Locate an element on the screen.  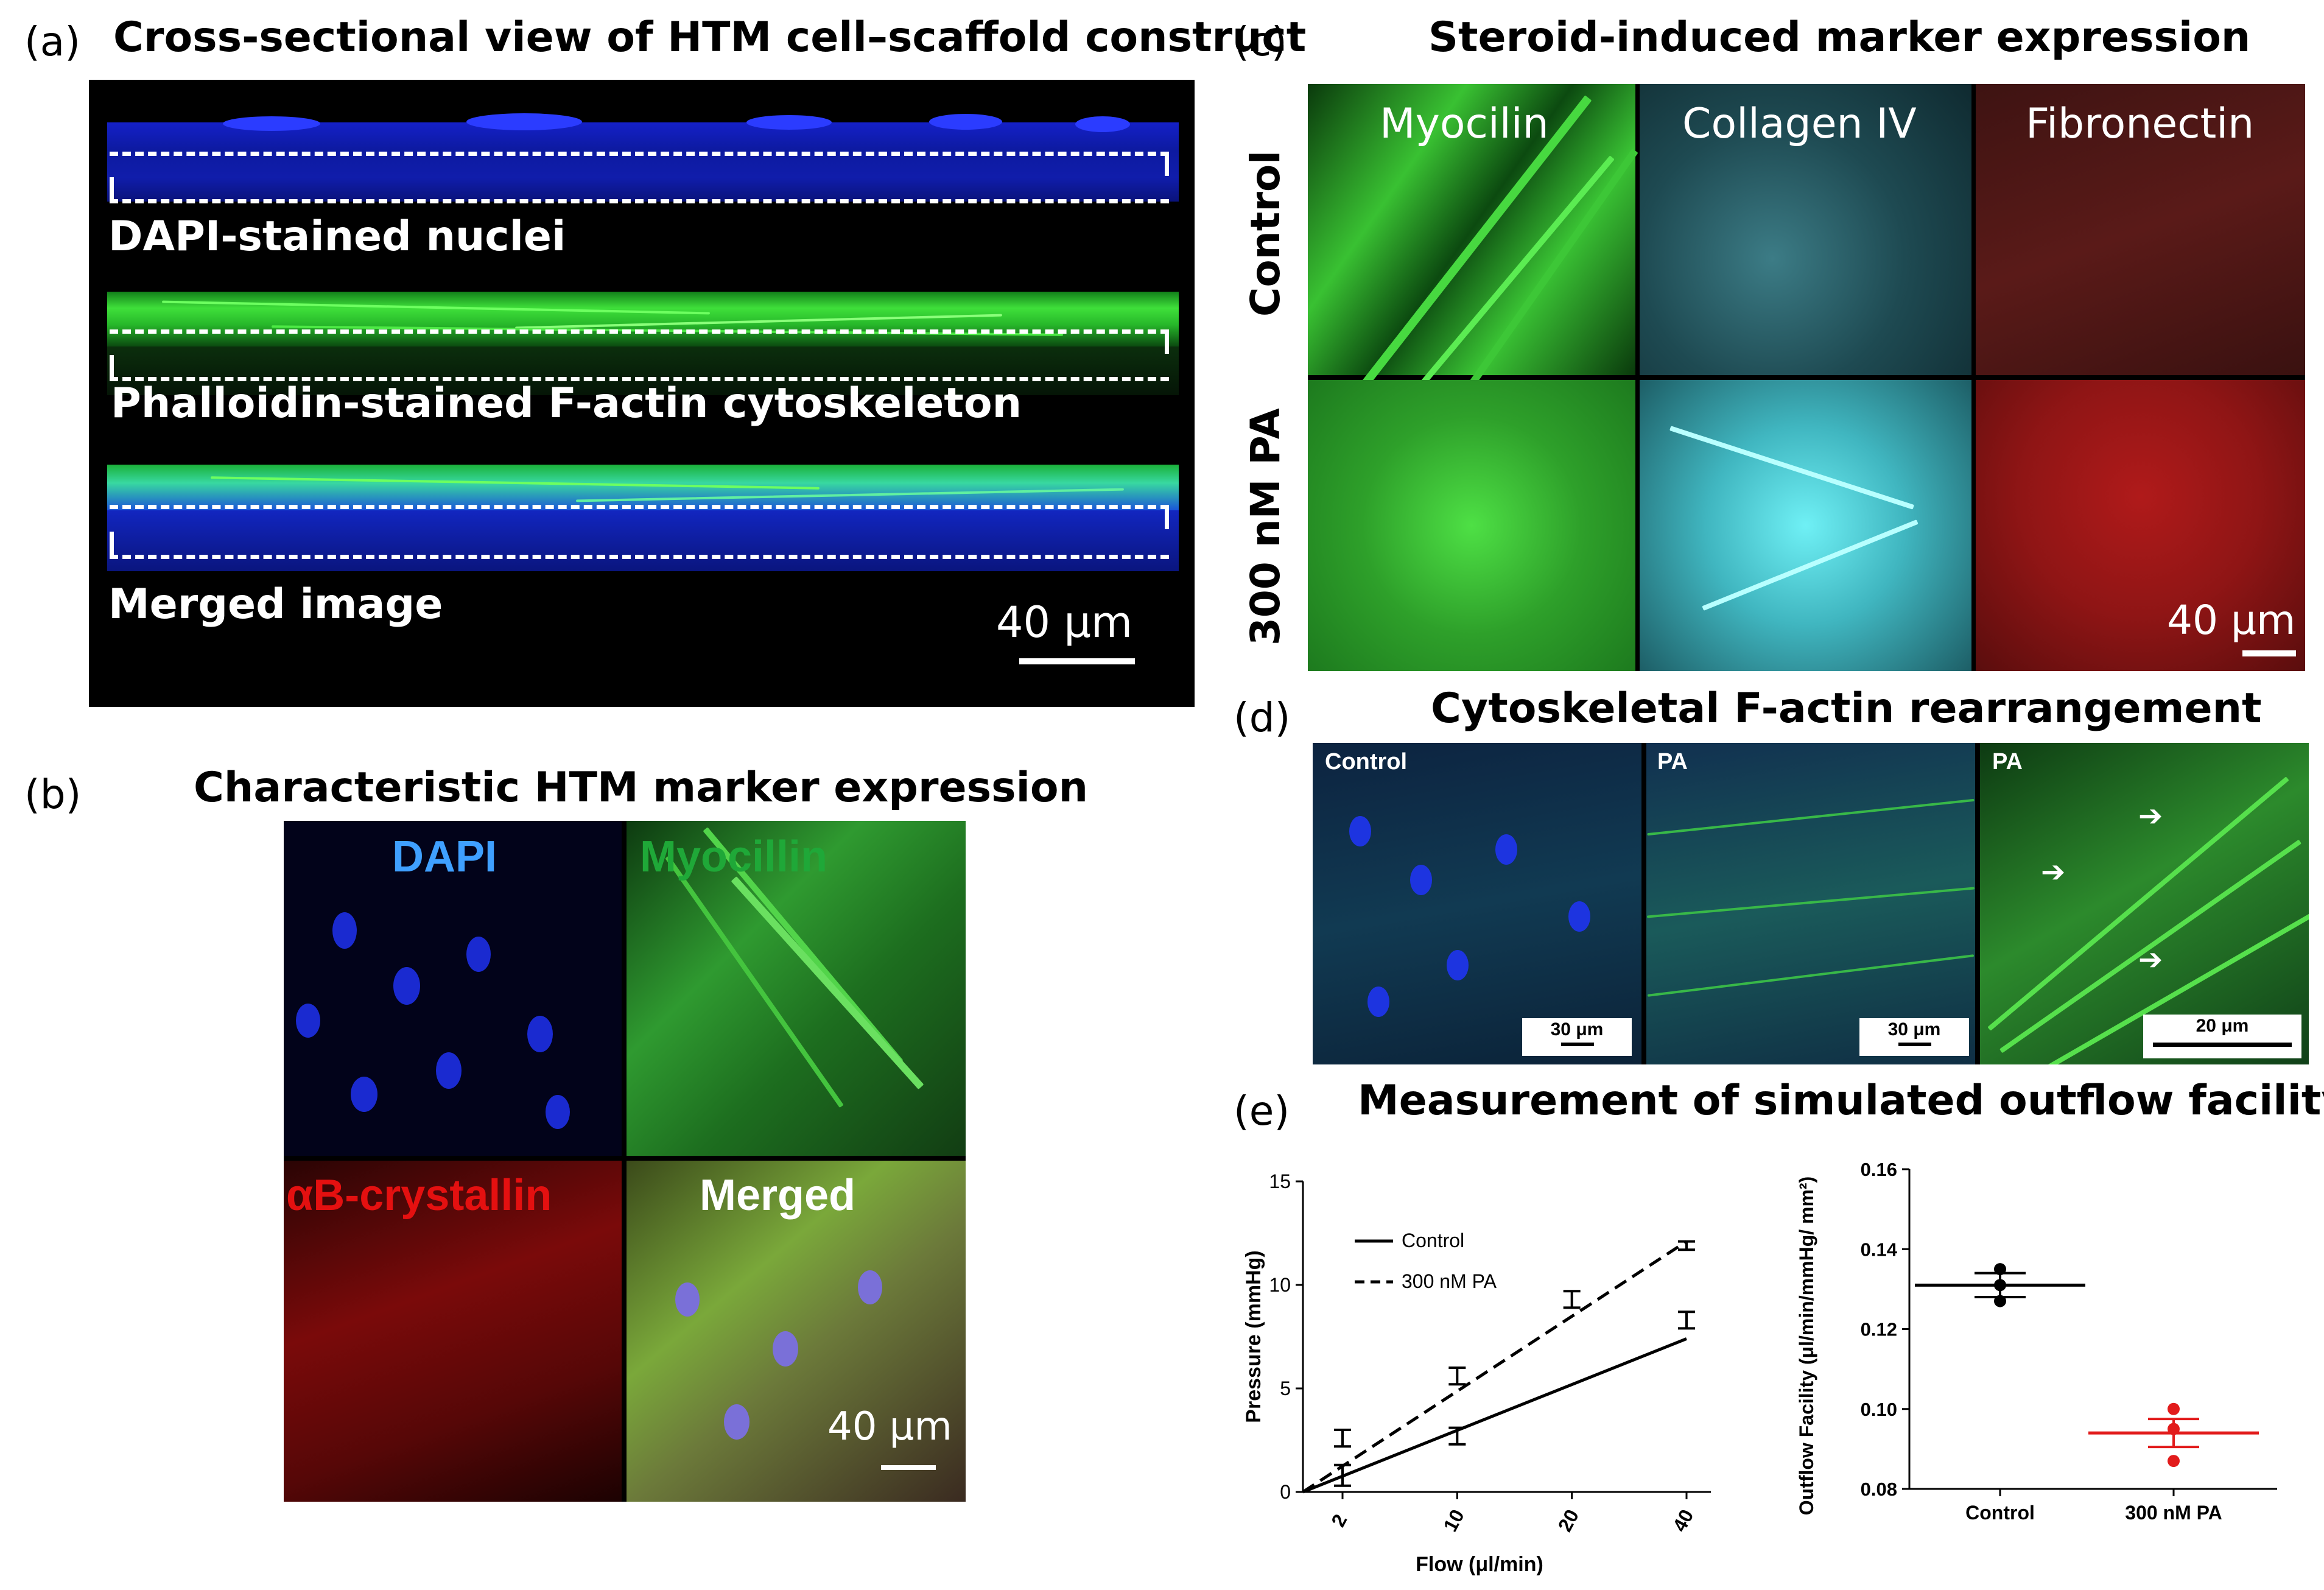
merged-band is located at coordinates (643, 487).